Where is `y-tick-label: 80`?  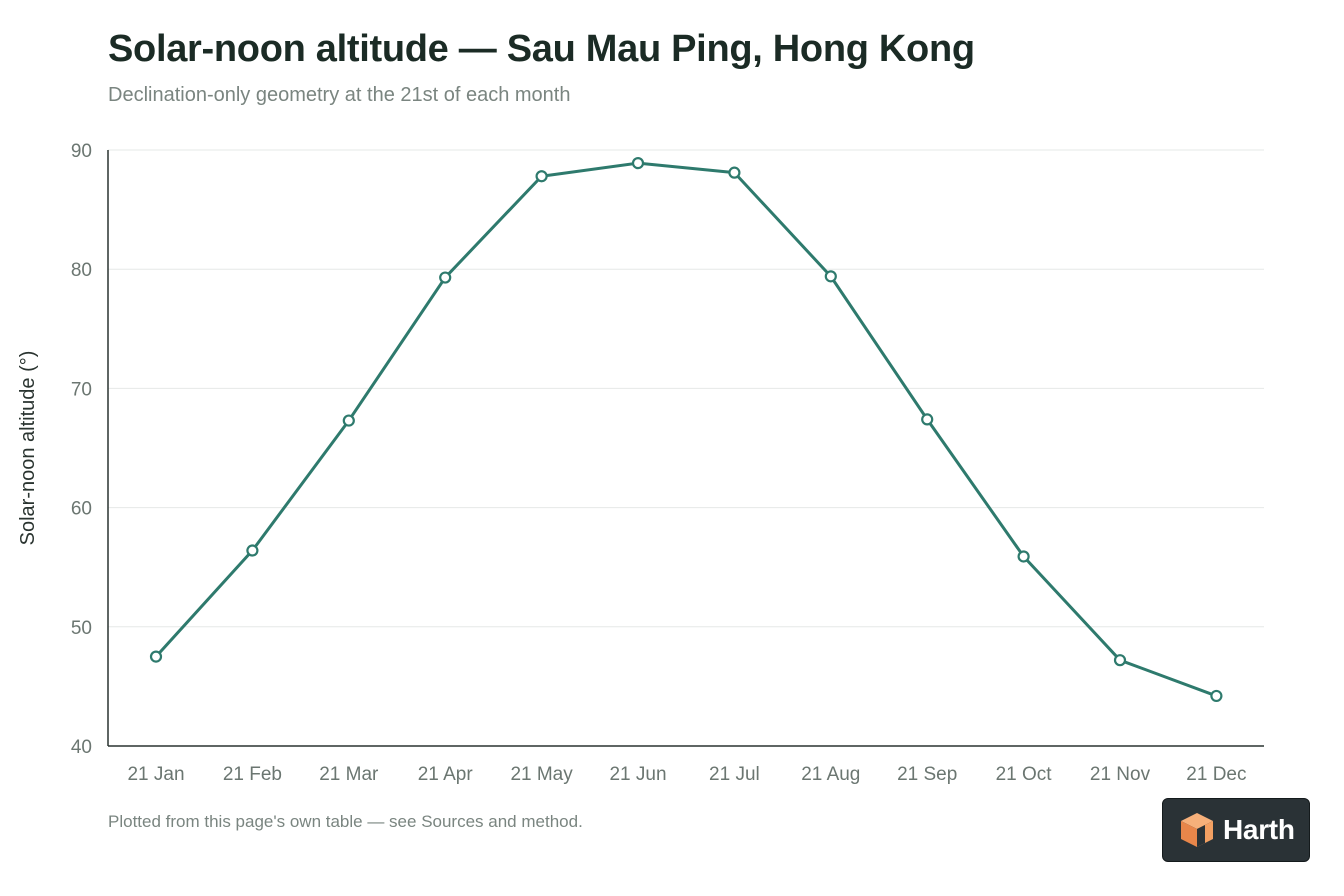 y-tick-label: 80 is located at coordinates (81, 270).